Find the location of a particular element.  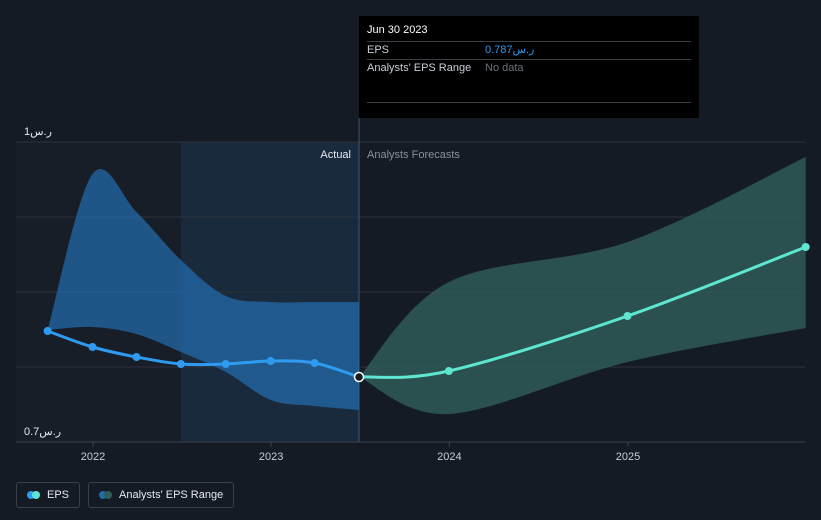

y-axis-bottom-label: ر.س0.7 is located at coordinates (42, 432).